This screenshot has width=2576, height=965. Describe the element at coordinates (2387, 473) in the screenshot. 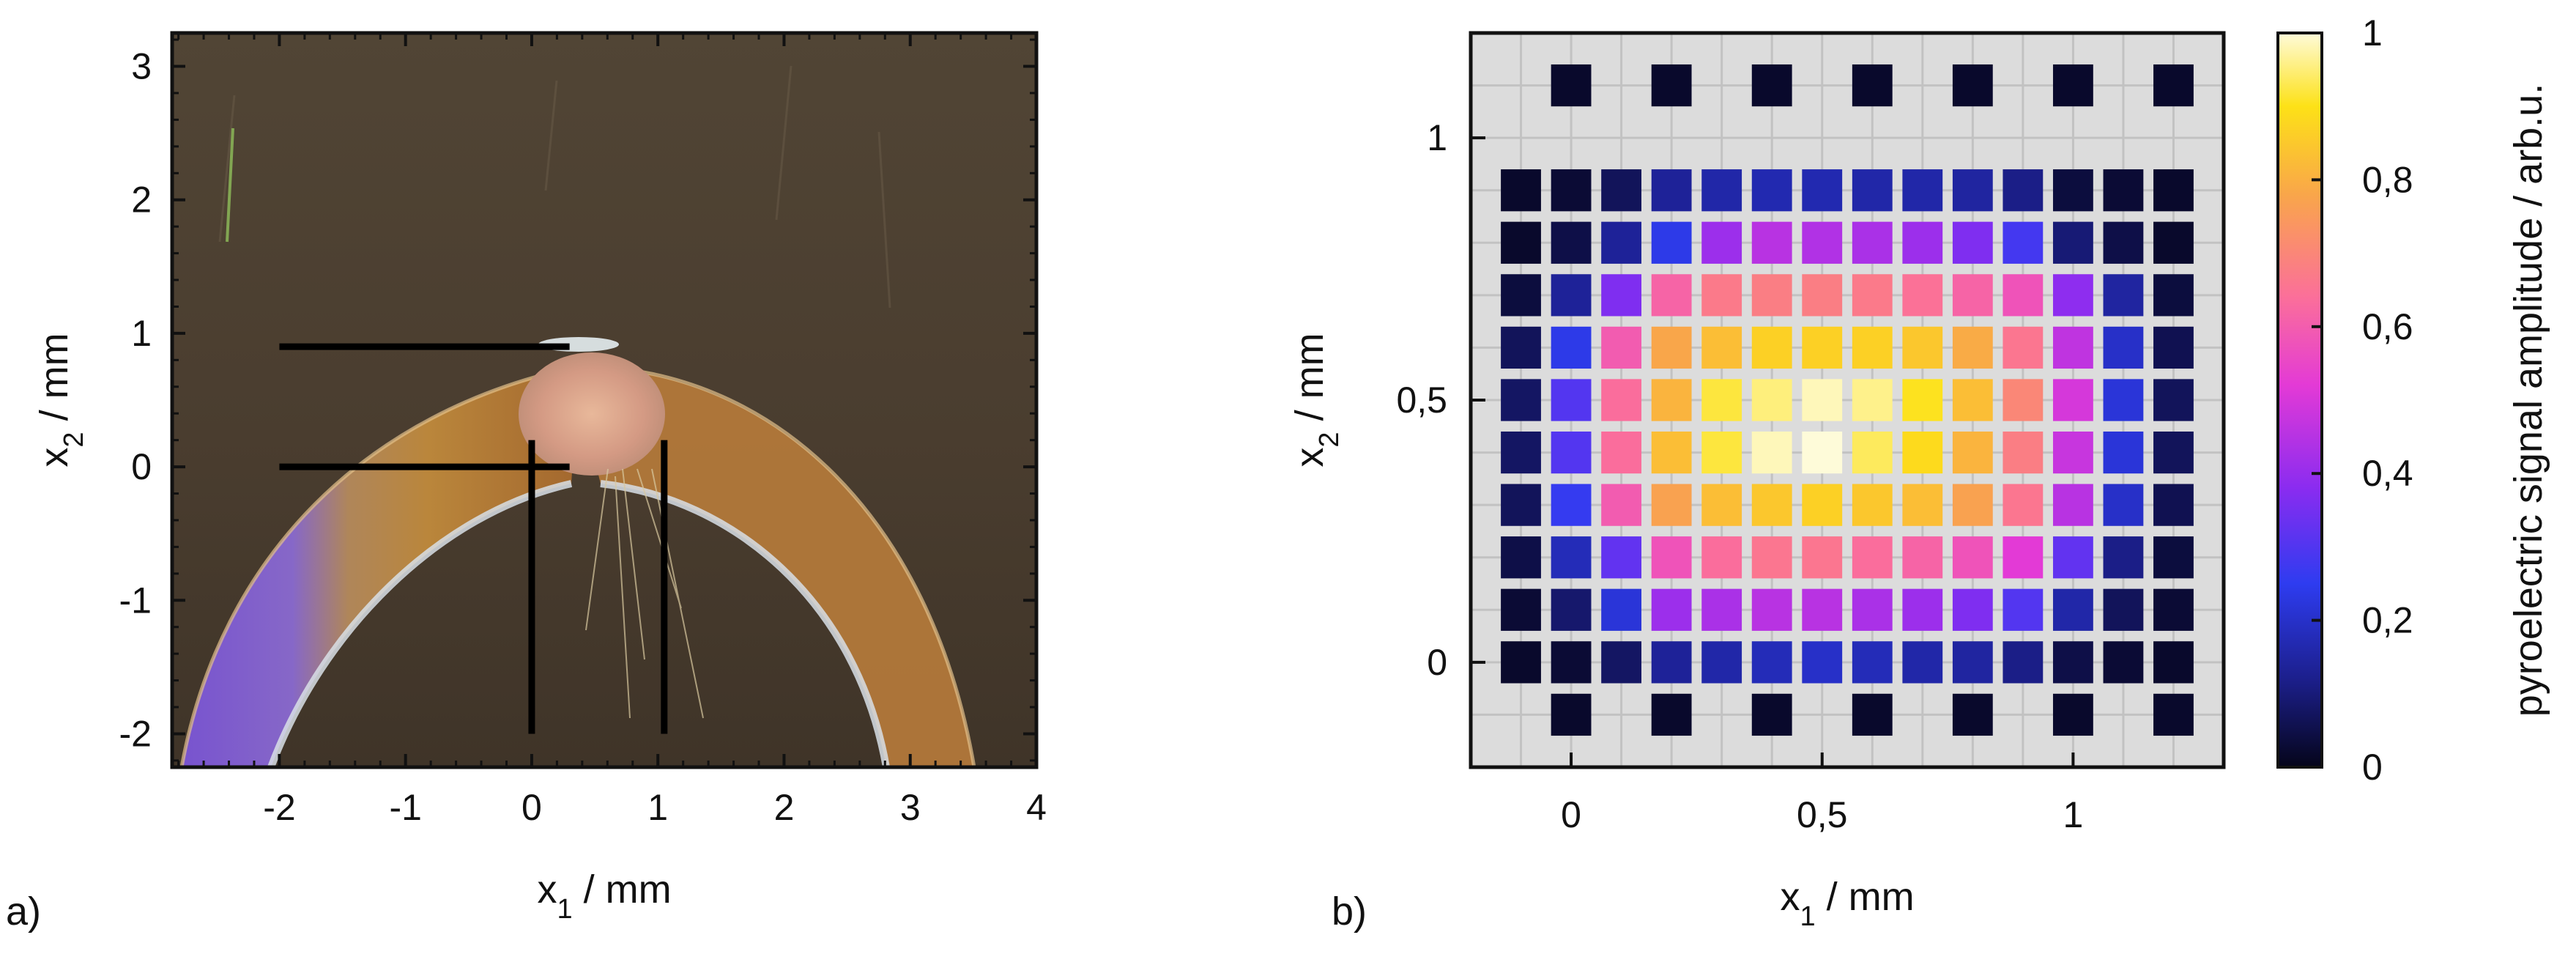

I see `colorbar-tick-label: 0,4` at that location.